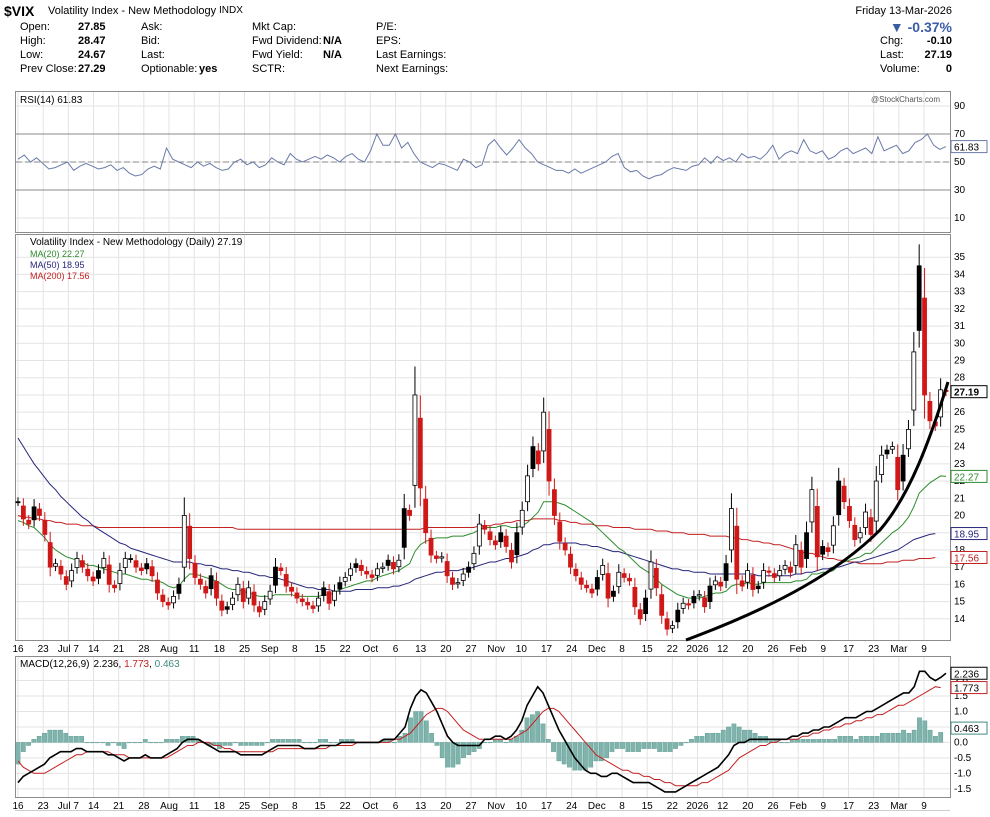  What do you see at coordinates (167, 664) in the screenshot?
I see `macd-title-value-2: 0.463` at bounding box center [167, 664].